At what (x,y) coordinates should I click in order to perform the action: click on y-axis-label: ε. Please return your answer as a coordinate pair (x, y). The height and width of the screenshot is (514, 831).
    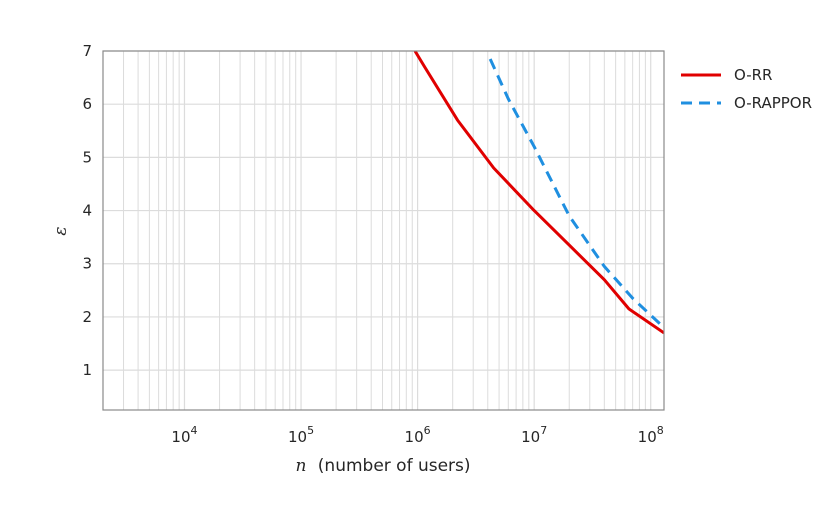
    Looking at the image, I should click on (61, 230).